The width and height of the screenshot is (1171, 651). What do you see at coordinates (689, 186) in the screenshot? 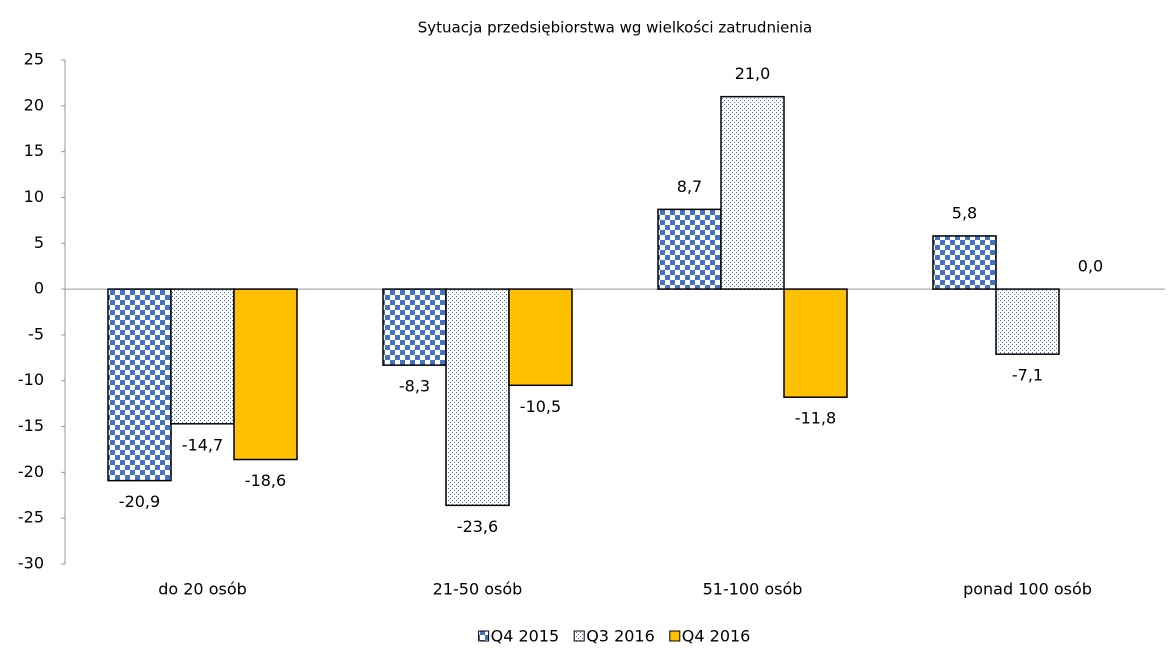
I see `data-label: 8,7` at bounding box center [689, 186].